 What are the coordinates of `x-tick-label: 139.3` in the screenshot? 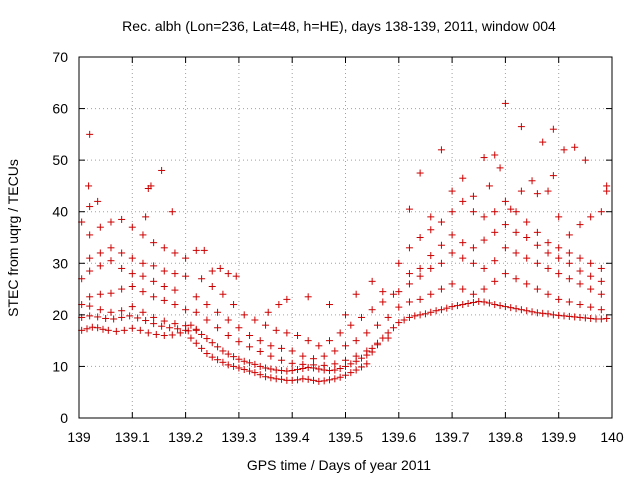 It's located at (238, 437).